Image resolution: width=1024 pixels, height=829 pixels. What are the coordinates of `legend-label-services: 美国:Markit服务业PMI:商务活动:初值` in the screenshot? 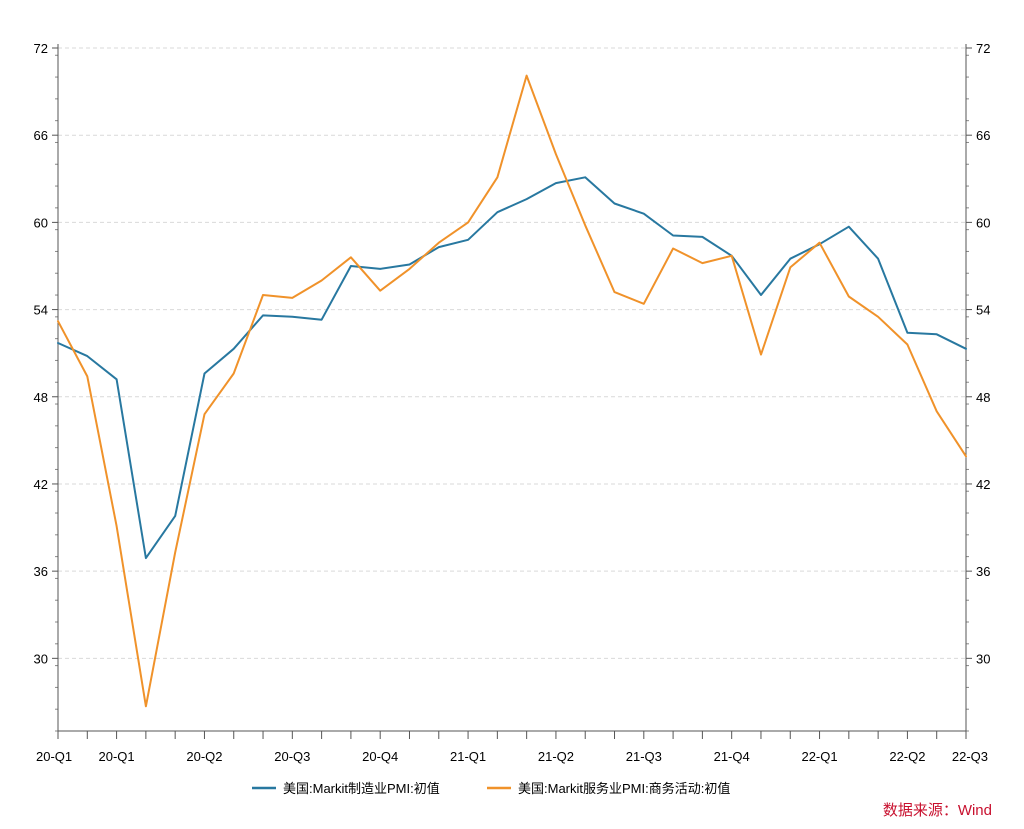 It's located at (624, 788).